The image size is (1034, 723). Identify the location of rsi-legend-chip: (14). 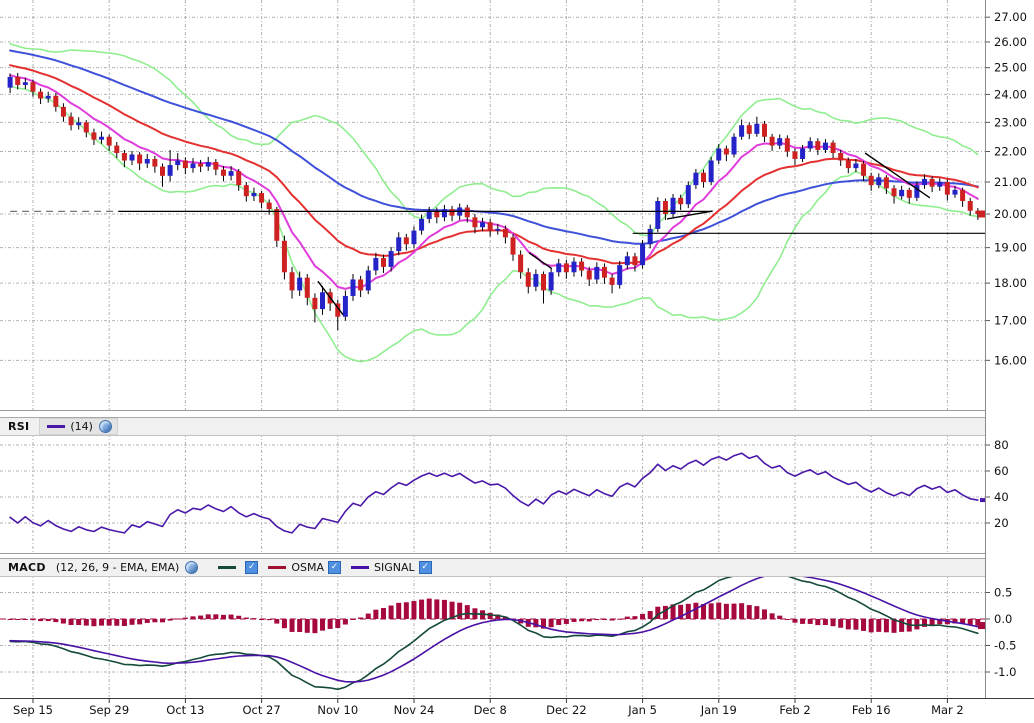
(78, 426).